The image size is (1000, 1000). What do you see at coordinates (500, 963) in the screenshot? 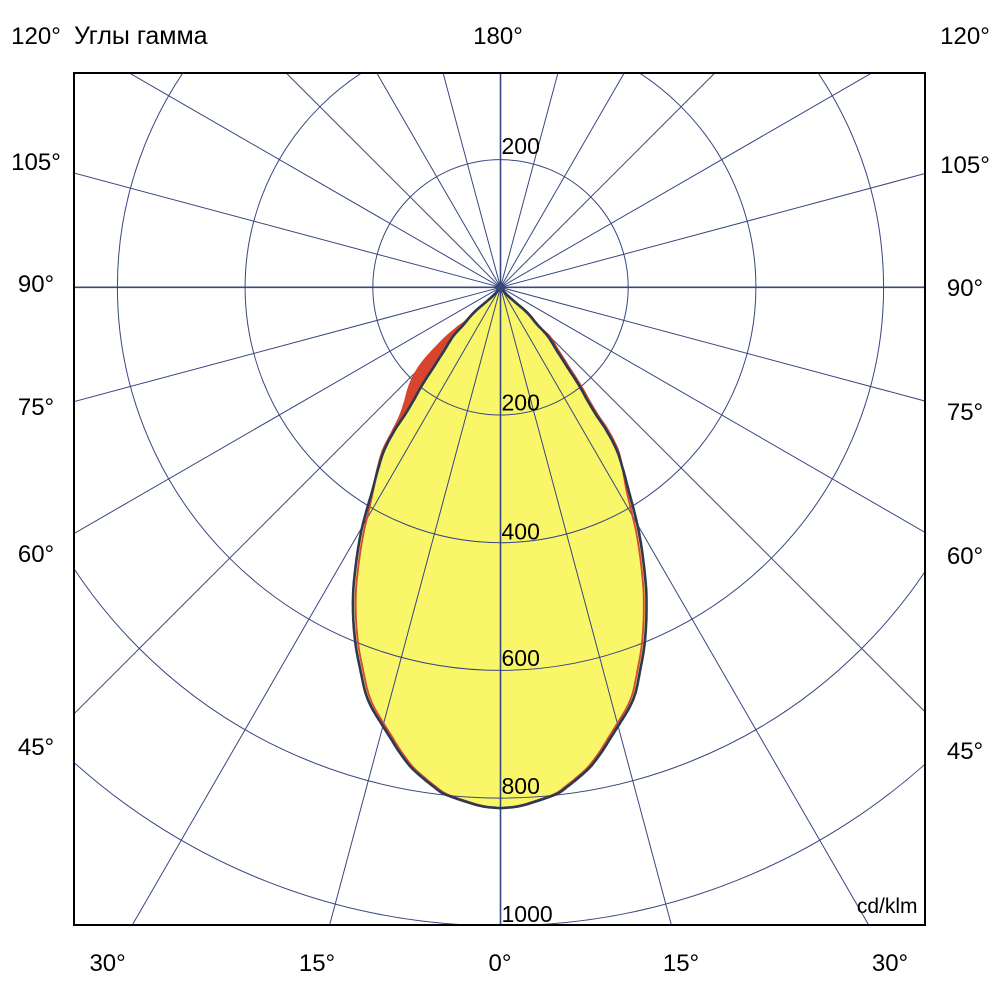
I see `svg-text: 0°` at bounding box center [500, 963].